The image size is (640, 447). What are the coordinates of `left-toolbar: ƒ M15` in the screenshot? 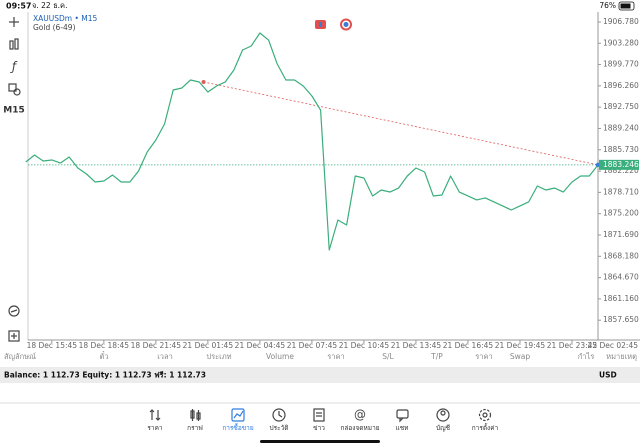 It's located at (14, 179).